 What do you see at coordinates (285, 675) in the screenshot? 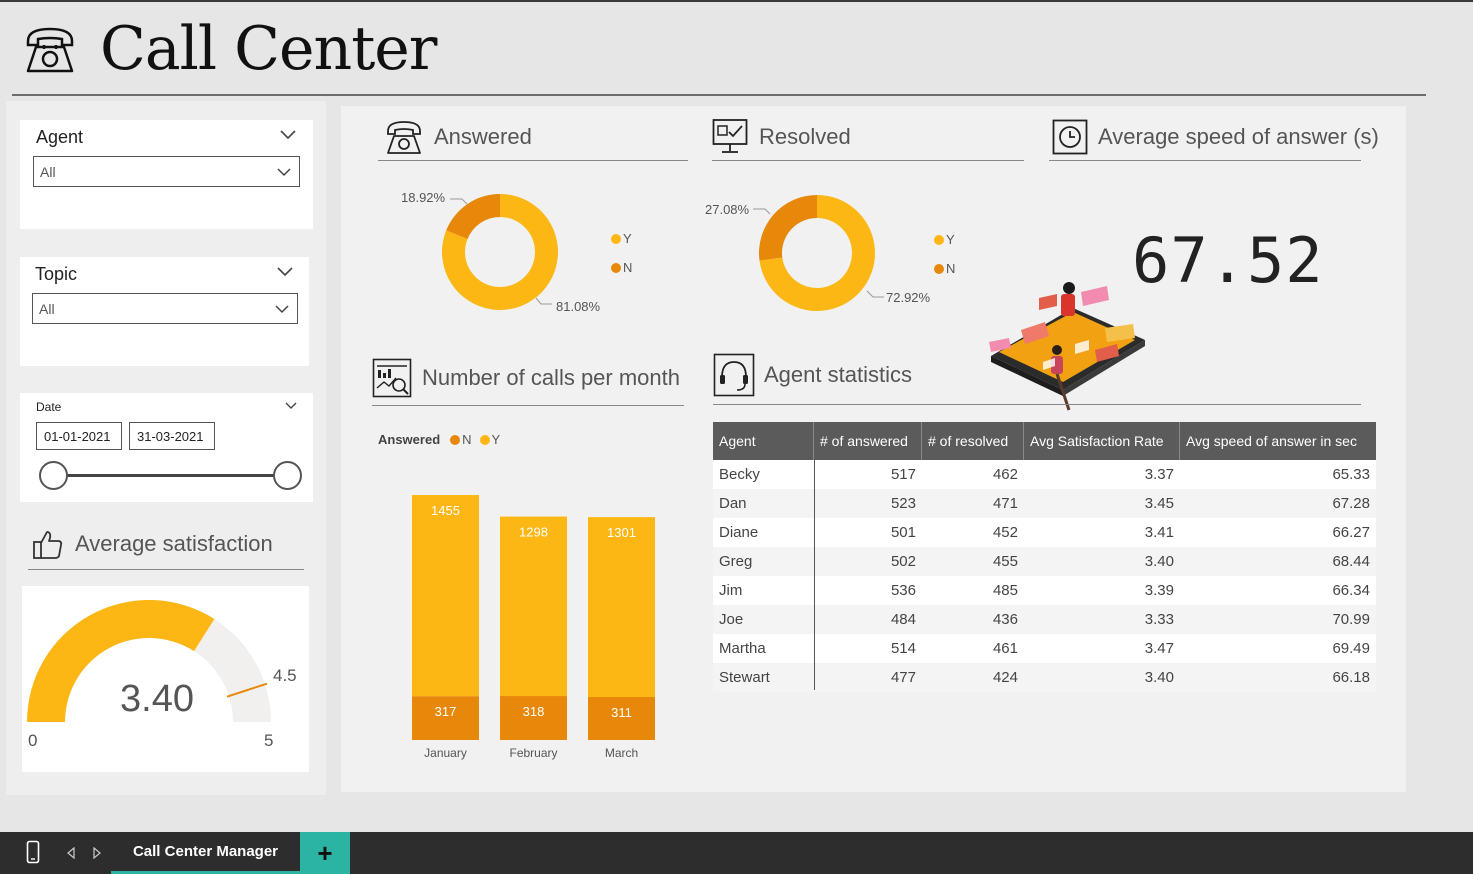
I see `gauge-target-label: 4.5` at bounding box center [285, 675].